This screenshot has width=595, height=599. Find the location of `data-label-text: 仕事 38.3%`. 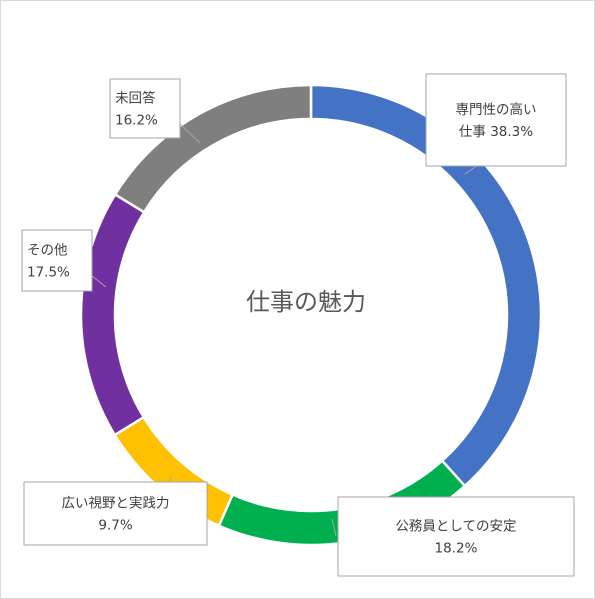

data-label-text: 仕事 38.3% is located at coordinates (496, 132).